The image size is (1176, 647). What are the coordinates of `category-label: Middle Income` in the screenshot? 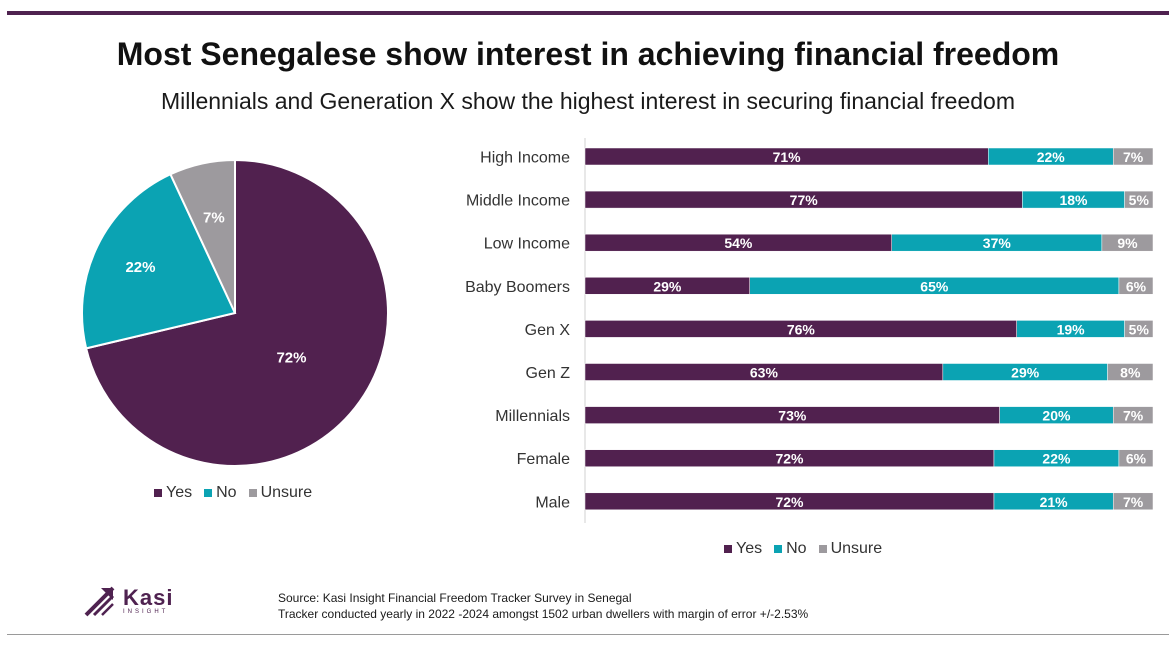 It's located at (518, 201).